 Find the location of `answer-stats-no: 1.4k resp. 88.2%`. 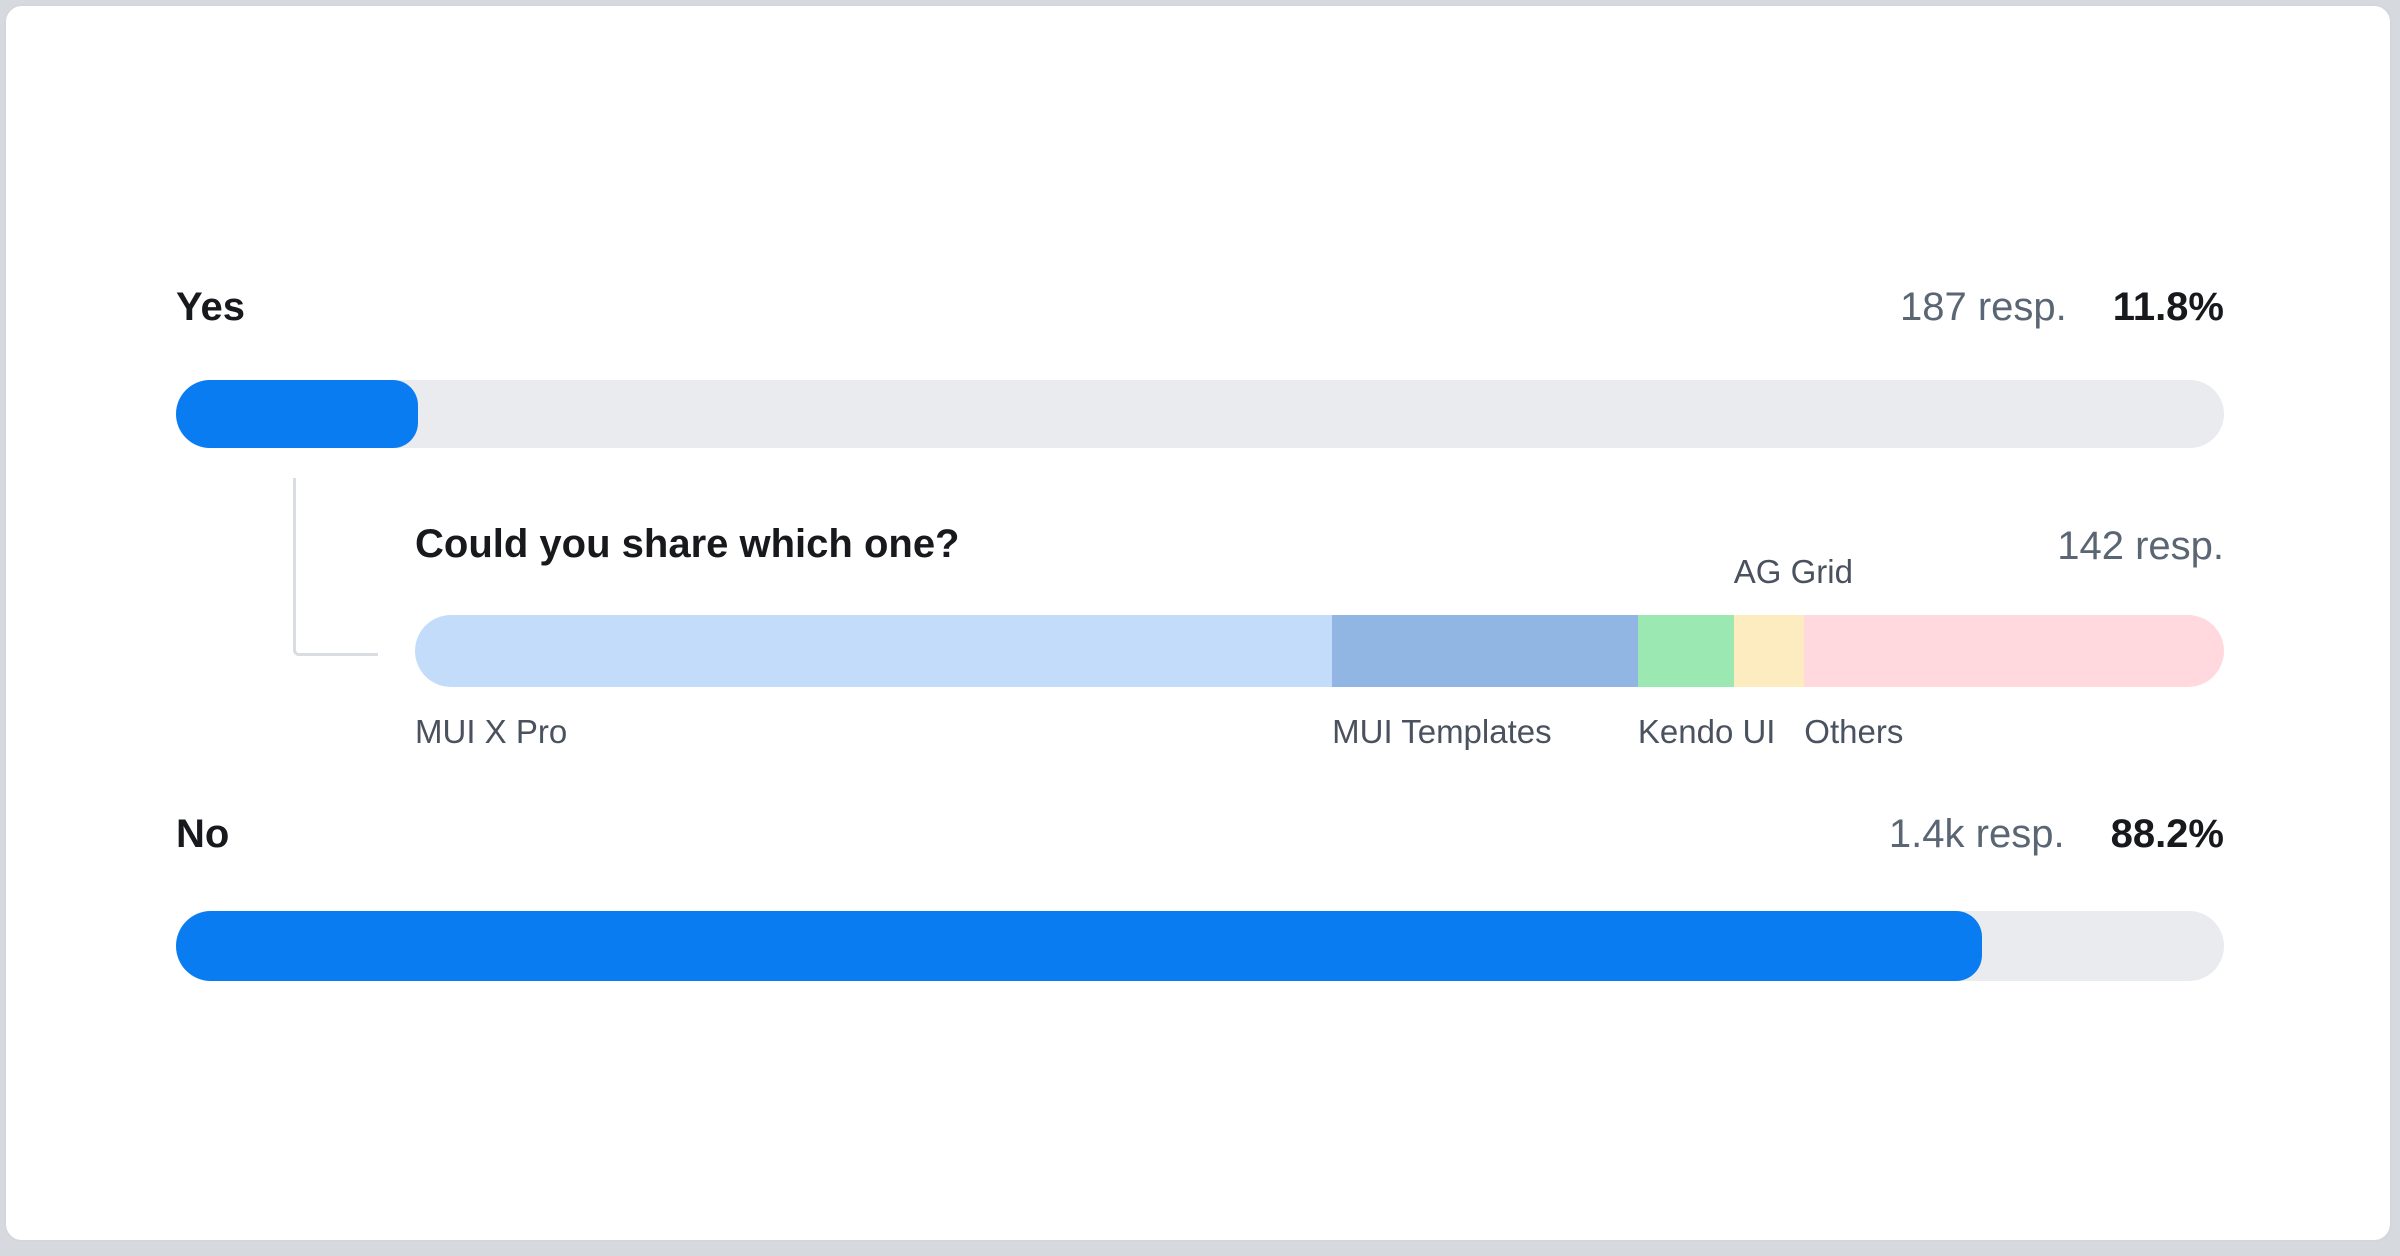

answer-stats-no: 1.4k resp. 88.2% is located at coordinates (2056, 834).